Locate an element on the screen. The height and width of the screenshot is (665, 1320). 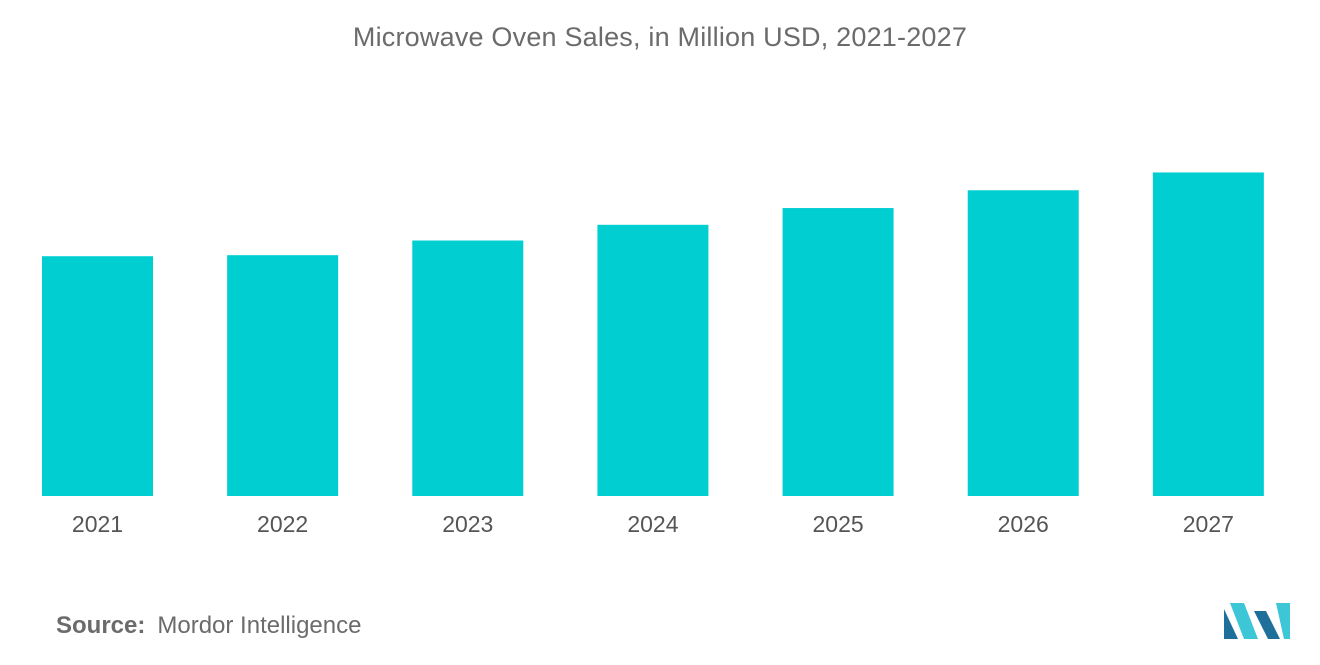
x-tick-label-2023: 2023 is located at coordinates (467, 524).